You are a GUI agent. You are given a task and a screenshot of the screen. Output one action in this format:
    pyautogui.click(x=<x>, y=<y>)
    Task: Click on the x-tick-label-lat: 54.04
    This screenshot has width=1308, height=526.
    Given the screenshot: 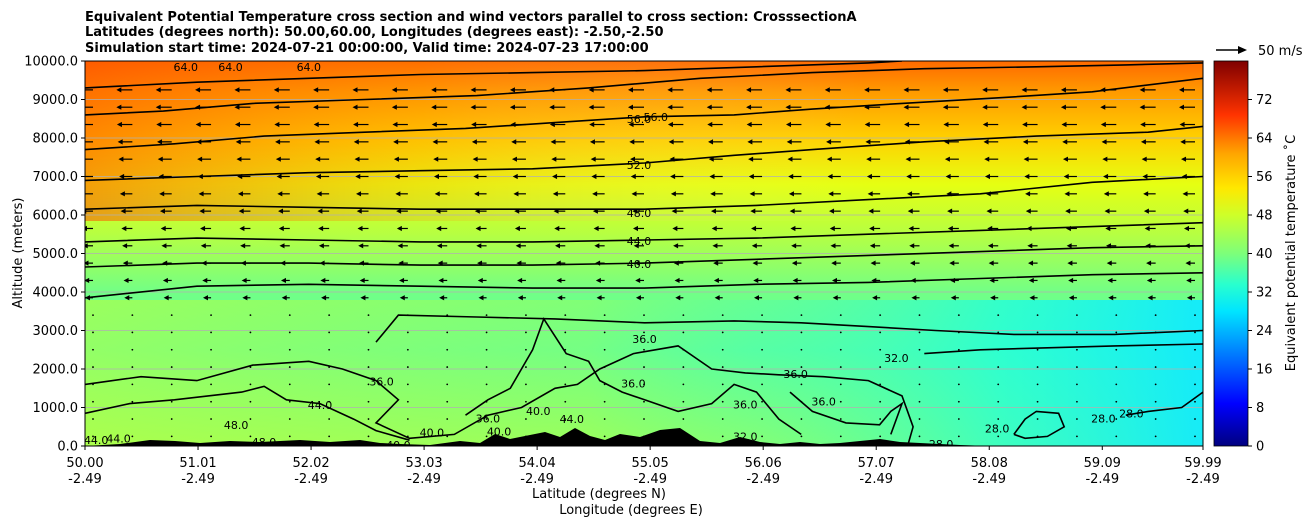 What is the action you would take?
    pyautogui.click(x=537, y=463)
    